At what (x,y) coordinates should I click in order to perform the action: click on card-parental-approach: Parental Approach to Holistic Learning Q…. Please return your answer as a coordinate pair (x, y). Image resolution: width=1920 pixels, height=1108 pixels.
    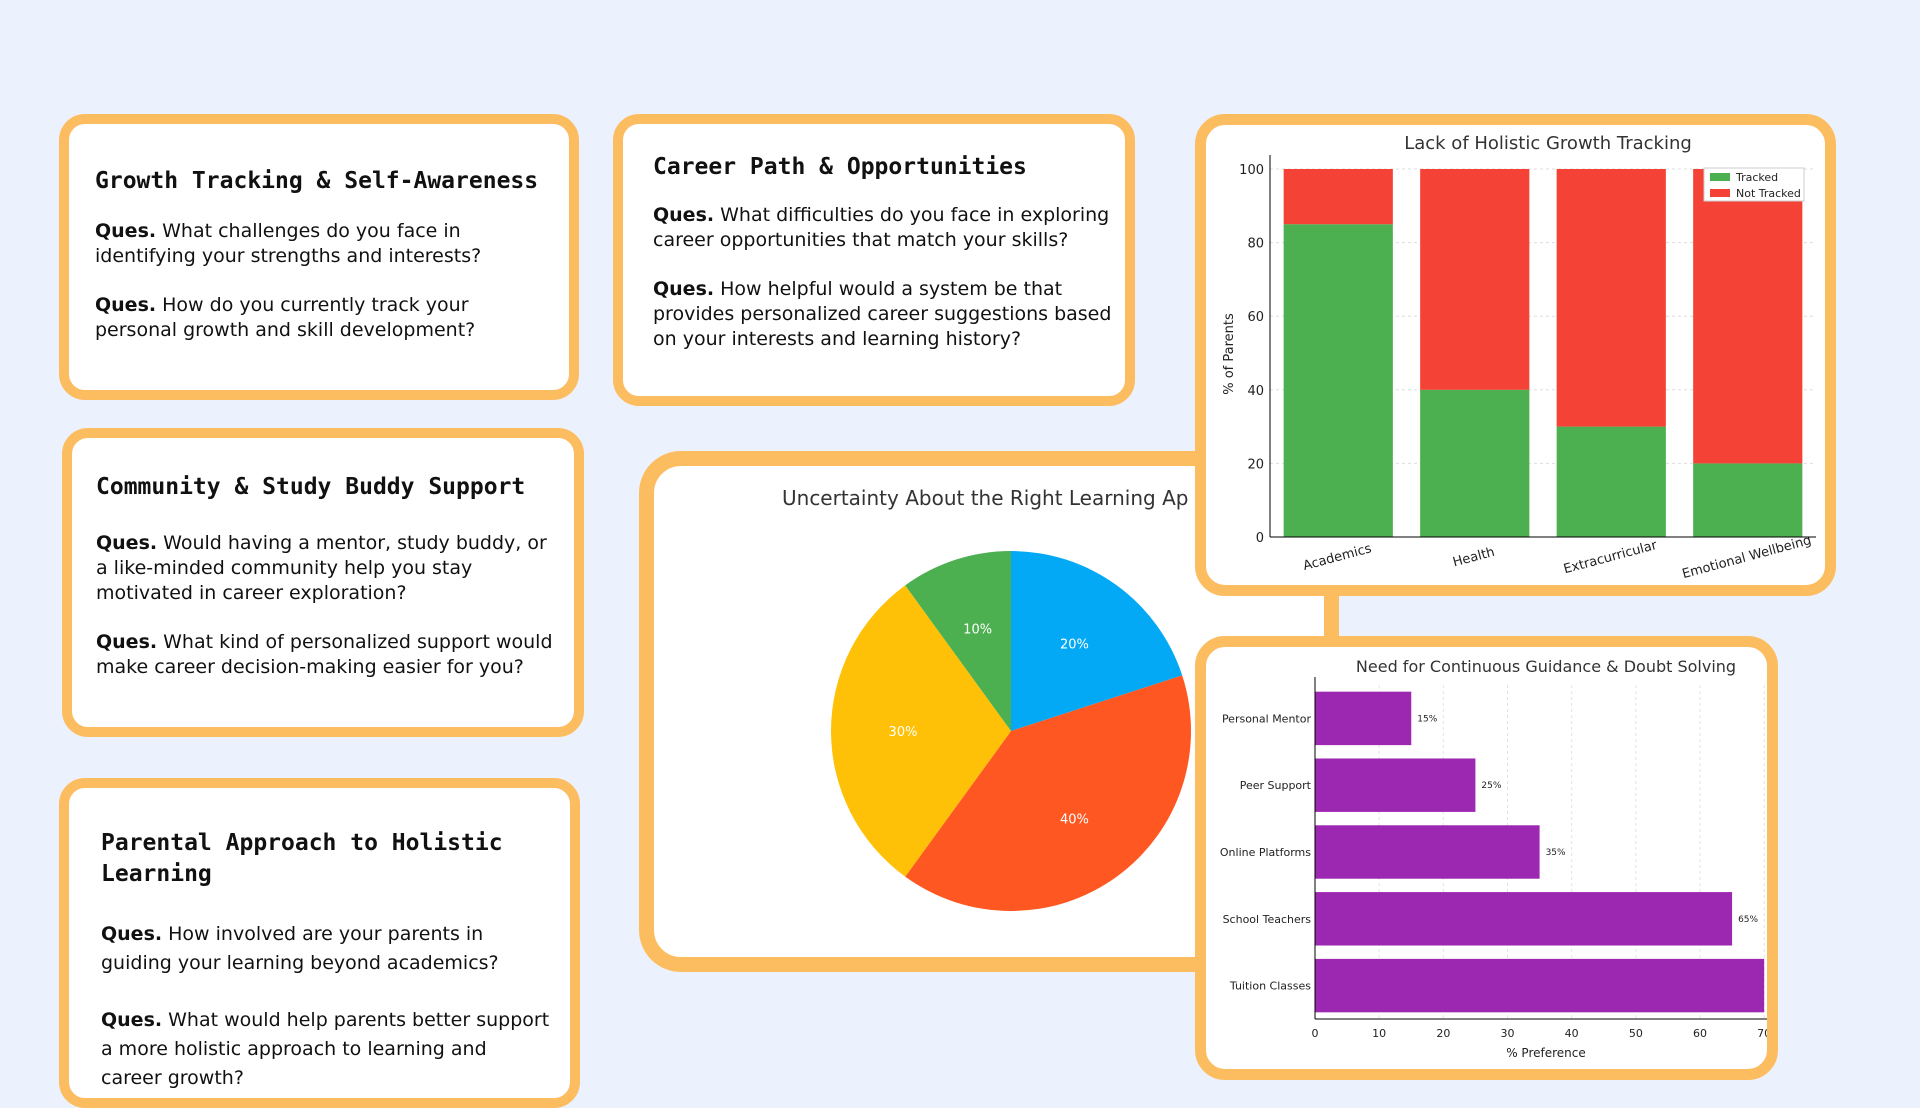
    Looking at the image, I should click on (319, 943).